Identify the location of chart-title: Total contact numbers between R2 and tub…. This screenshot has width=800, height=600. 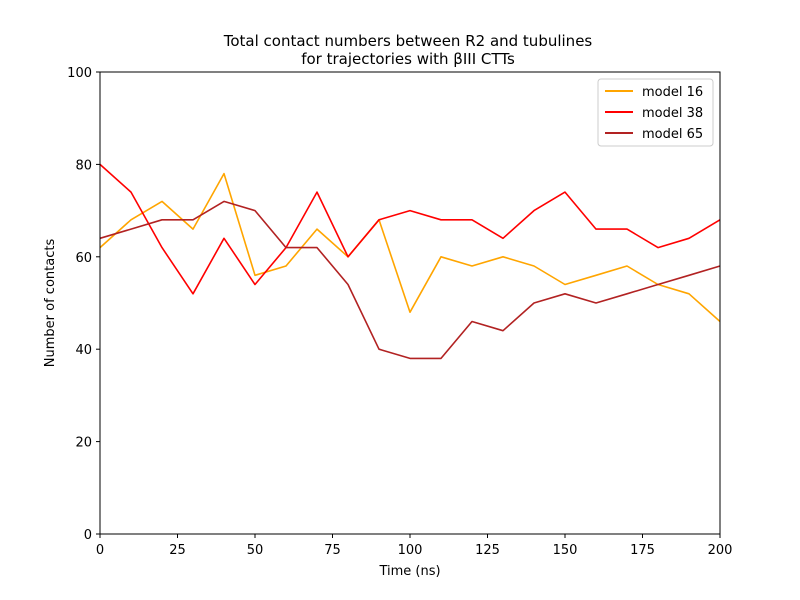
(408, 41).